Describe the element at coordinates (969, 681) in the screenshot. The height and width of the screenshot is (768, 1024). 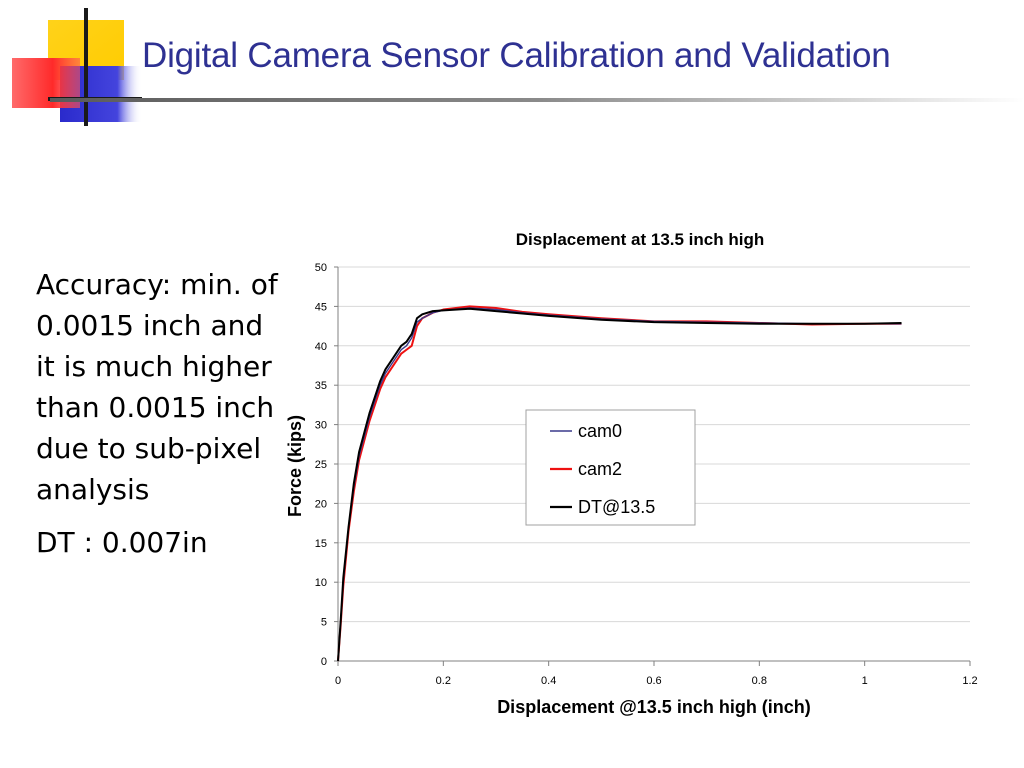
I see `x-tick-label: 1.2` at that location.